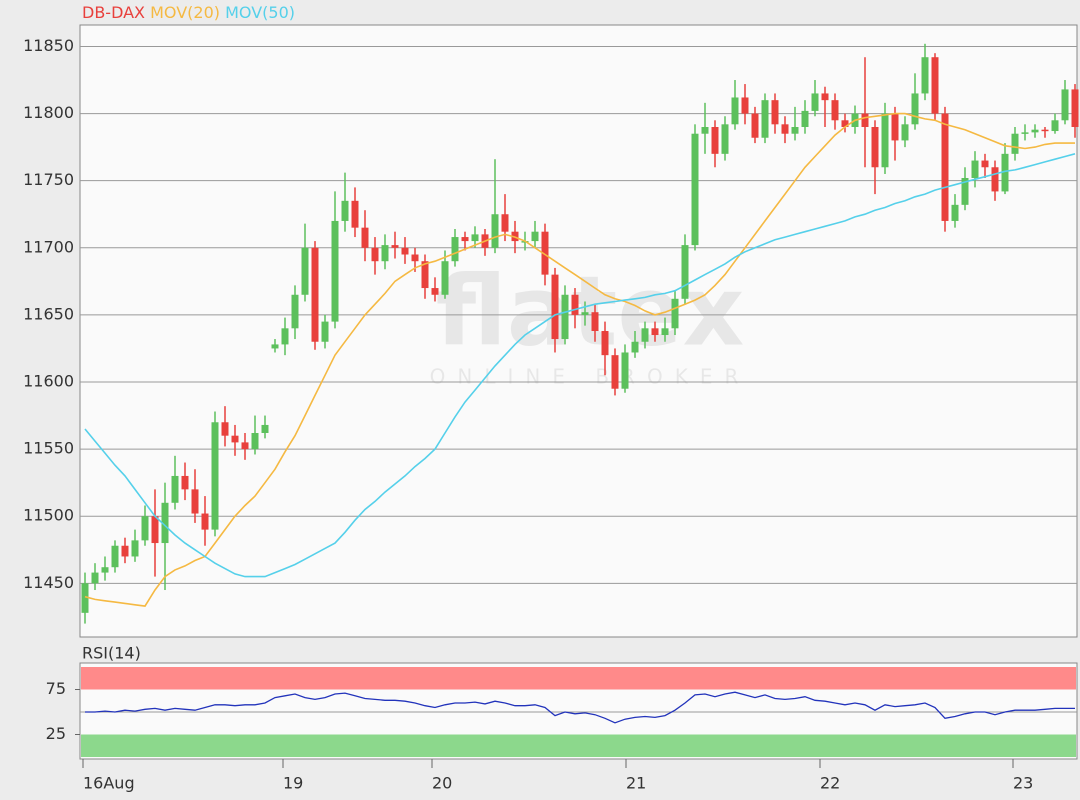  What do you see at coordinates (185, 12) in the screenshot?
I see `legend-entry: MOV(20)` at bounding box center [185, 12].